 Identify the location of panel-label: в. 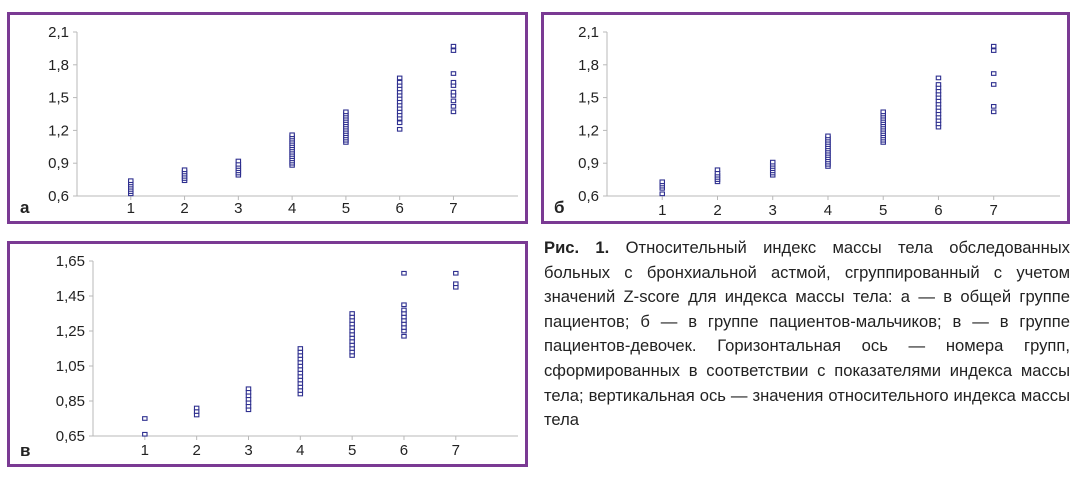
(25, 450).